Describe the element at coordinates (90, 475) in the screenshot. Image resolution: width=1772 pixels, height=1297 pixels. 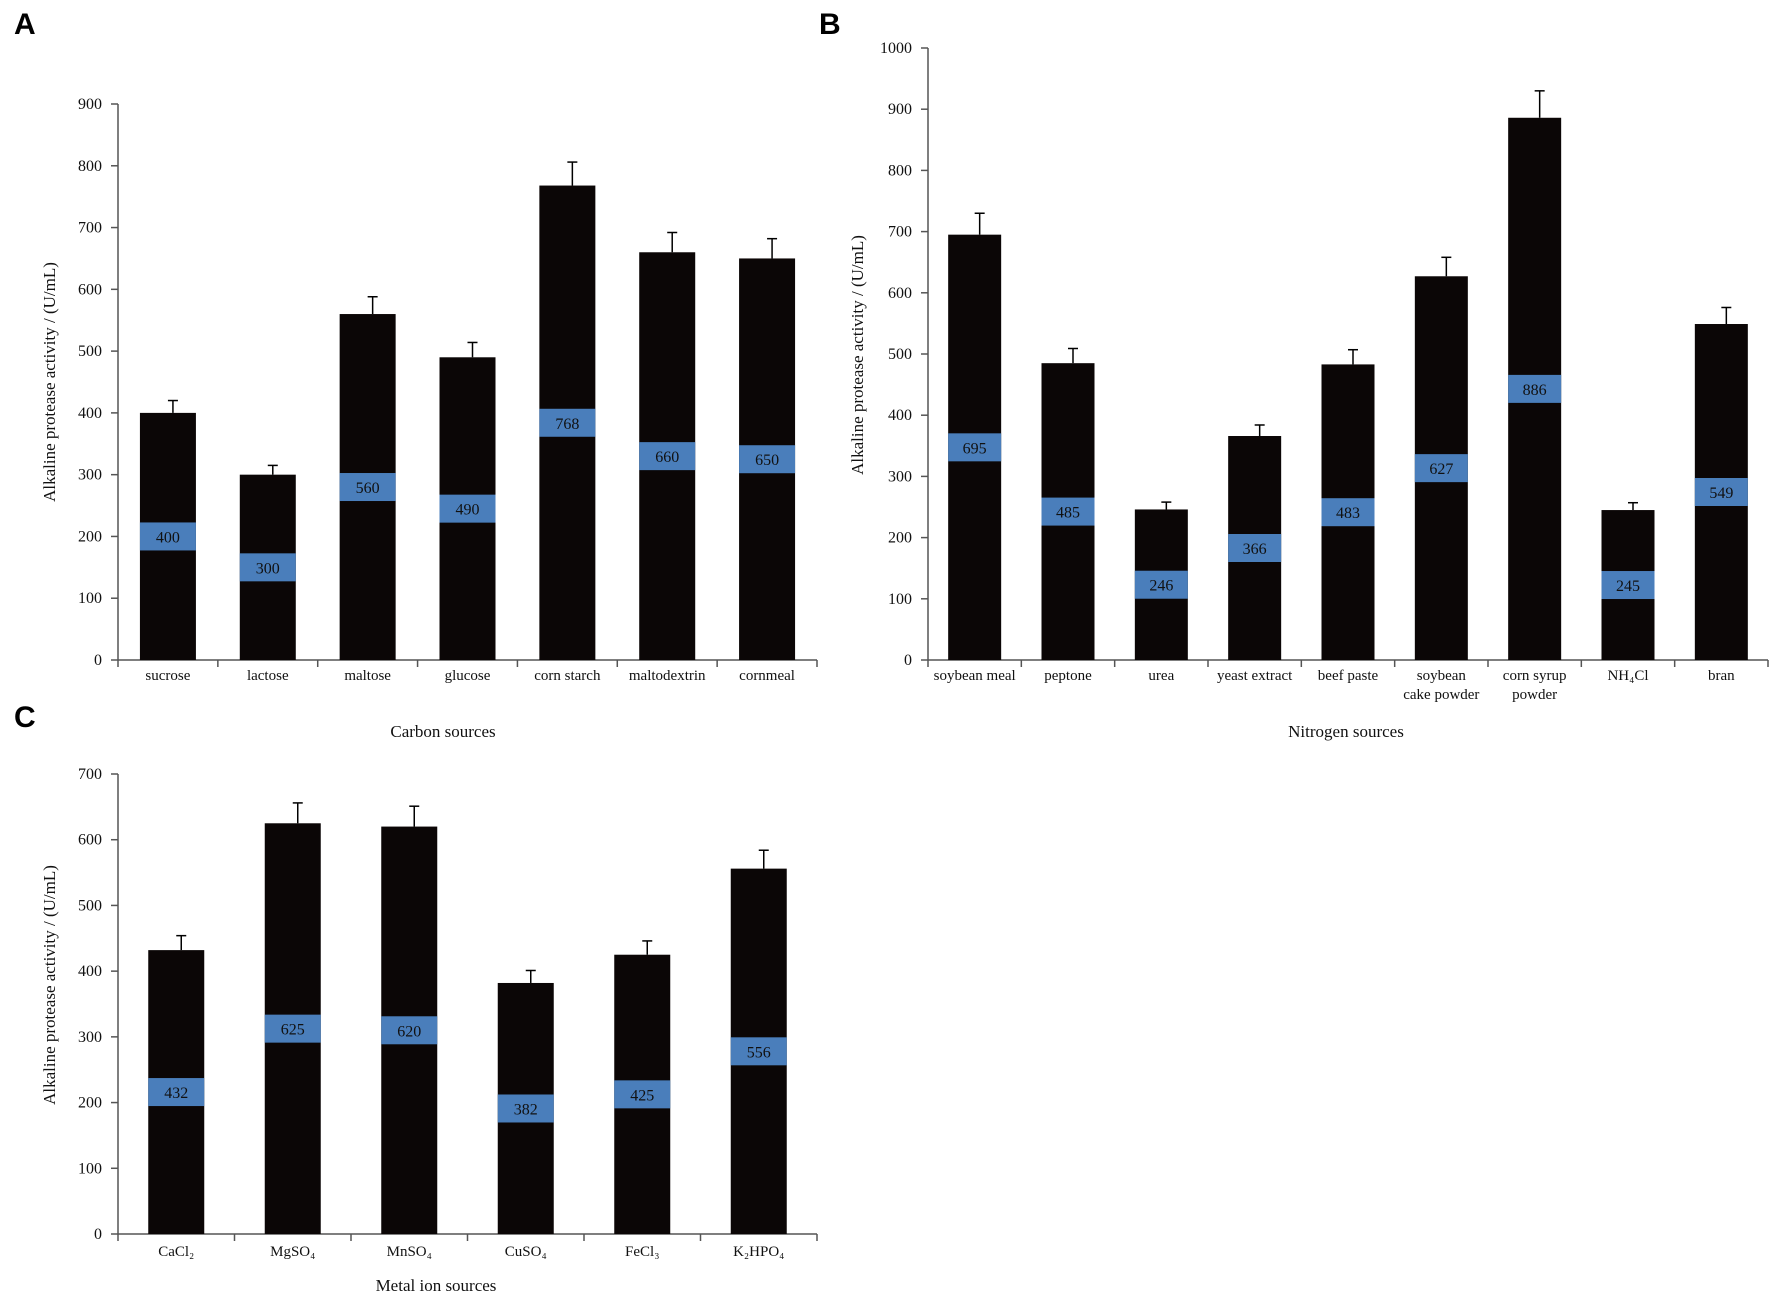
I see `panel-a-y-tick-label: 300` at that location.